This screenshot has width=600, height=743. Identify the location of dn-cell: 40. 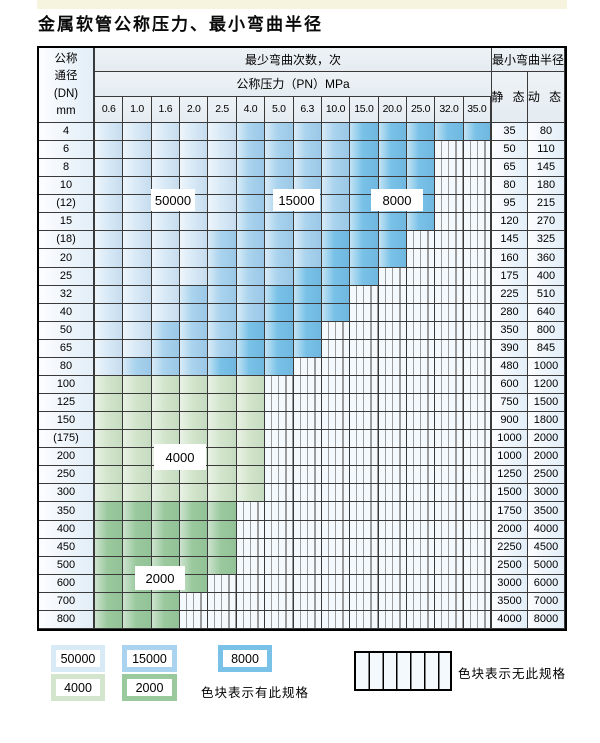
(67, 312).